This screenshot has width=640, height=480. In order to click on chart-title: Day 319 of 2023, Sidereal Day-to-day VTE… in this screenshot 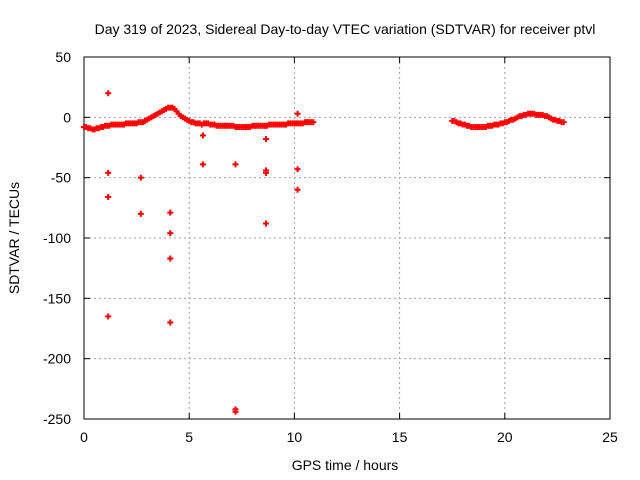, I will do `click(345, 29)`.